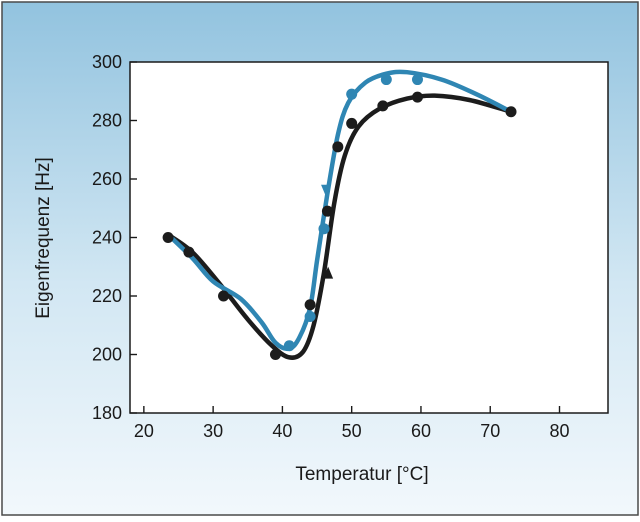  I want to click on x-tick-label: 50, so click(352, 431).